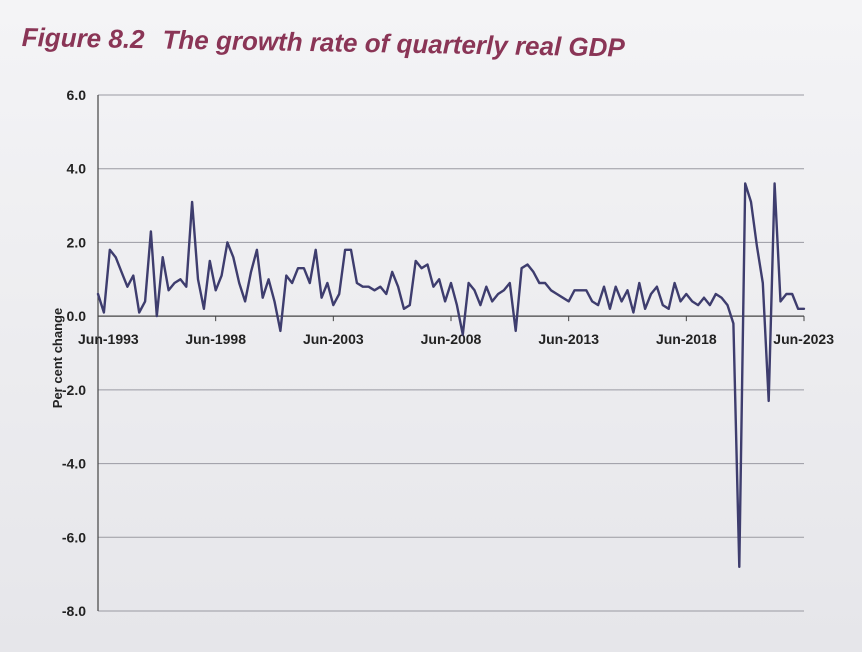 Image resolution: width=862 pixels, height=652 pixels. What do you see at coordinates (74, 464) in the screenshot?
I see `y-tick-label: -4.0` at bounding box center [74, 464].